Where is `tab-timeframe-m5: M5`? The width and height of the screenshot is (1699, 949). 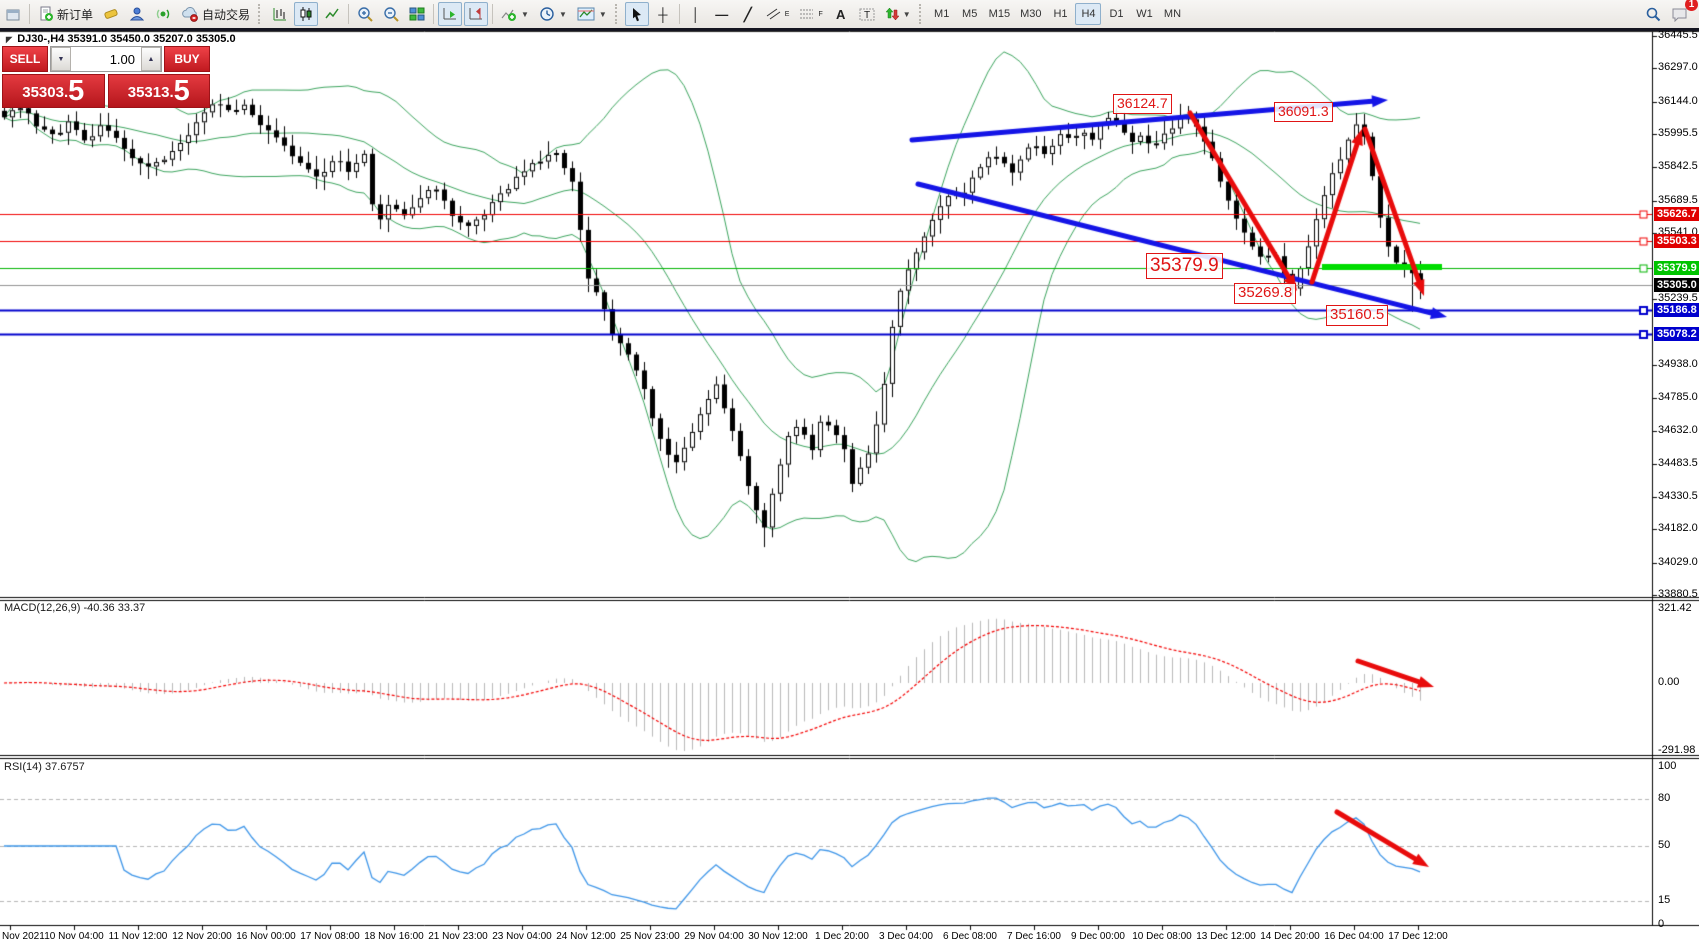 tab-timeframe-m5: M5 is located at coordinates (970, 14).